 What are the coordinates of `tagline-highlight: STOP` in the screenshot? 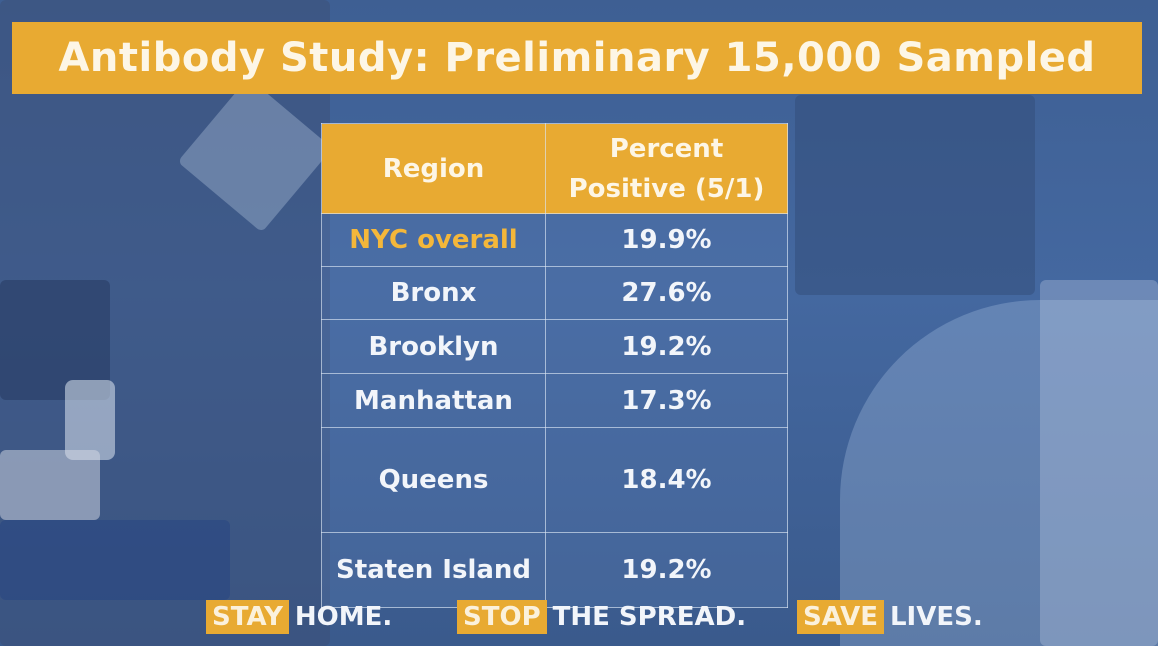 It's located at (502, 617).